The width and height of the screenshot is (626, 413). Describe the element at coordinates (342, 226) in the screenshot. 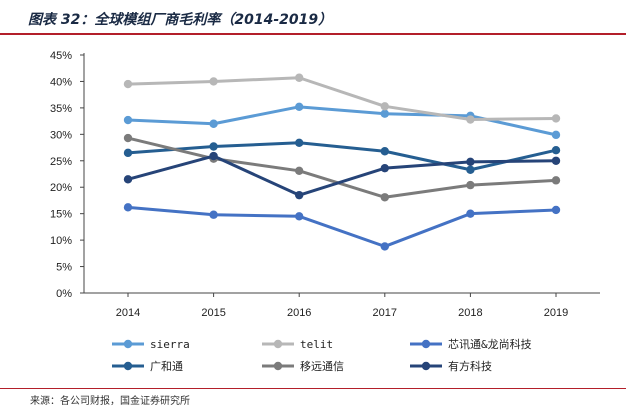

I see `series-line-芯讯通&龙尚科技` at that location.